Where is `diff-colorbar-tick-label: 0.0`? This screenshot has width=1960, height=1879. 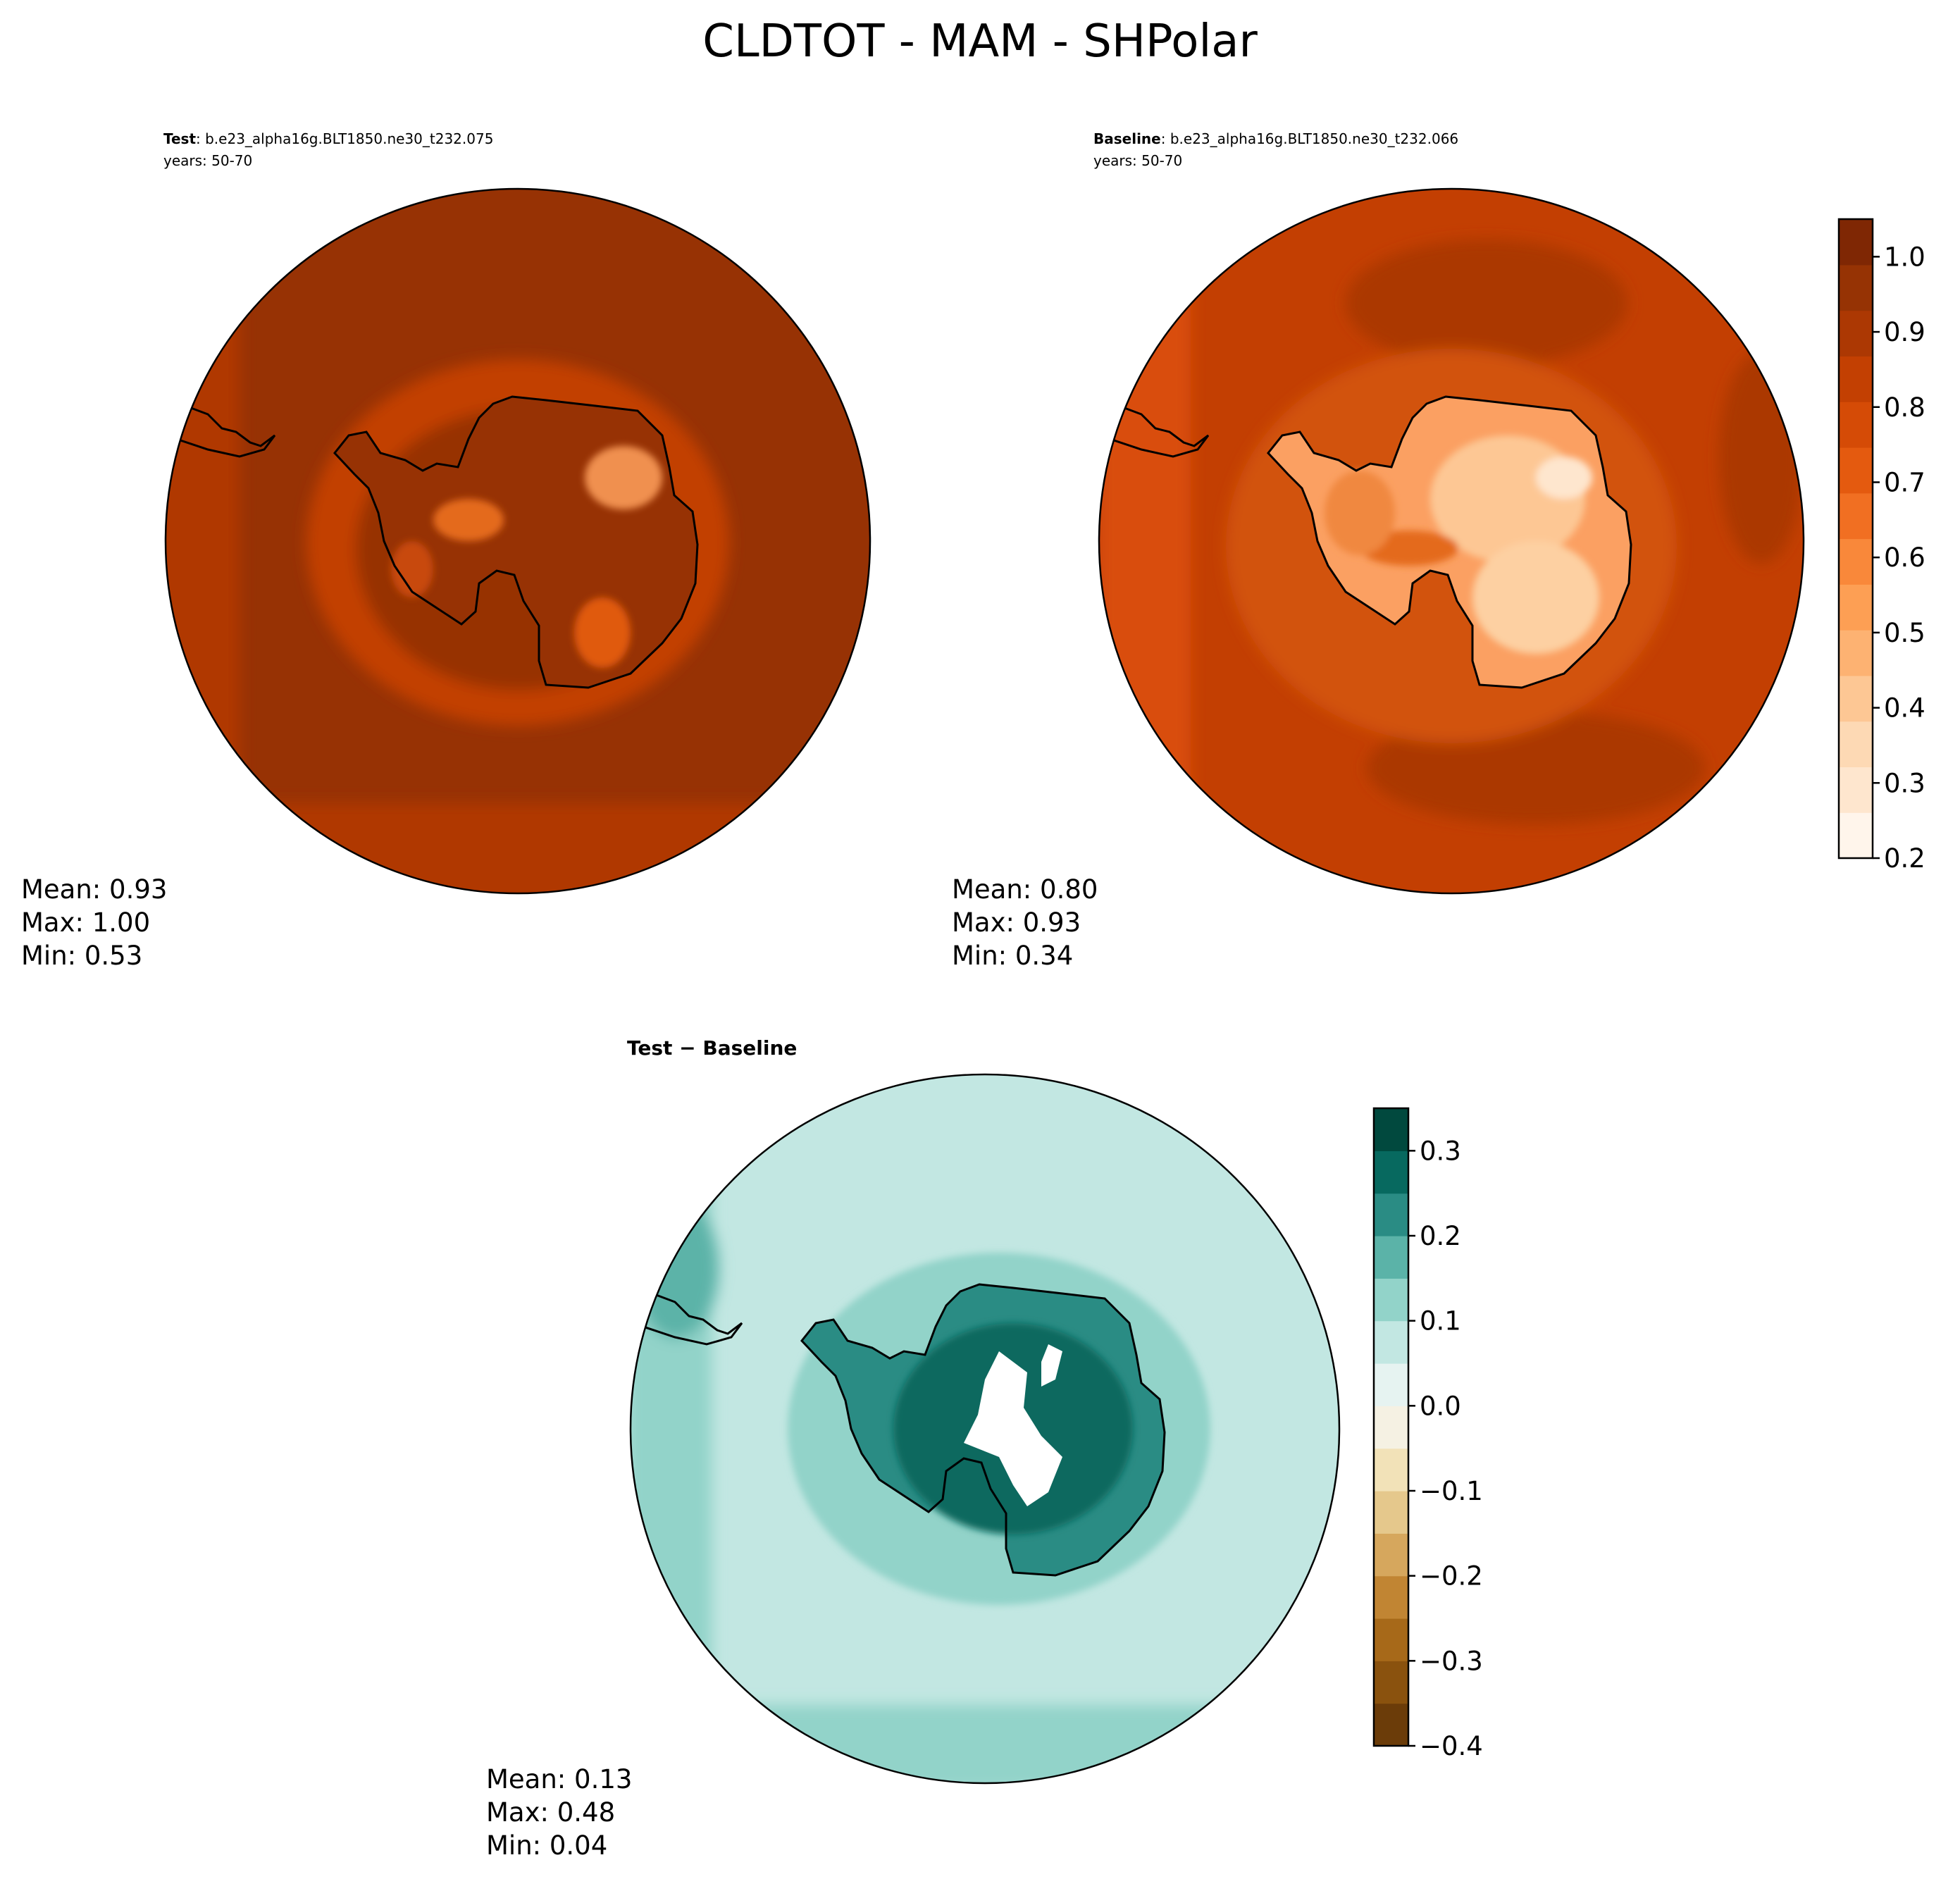 diff-colorbar-tick-label: 0.0 is located at coordinates (1440, 1406).